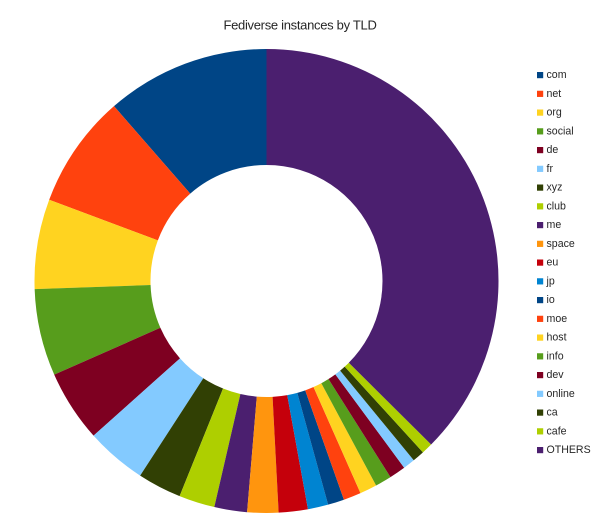 The height and width of the screenshot is (524, 600). I want to click on svg-text: ca, so click(552, 413).